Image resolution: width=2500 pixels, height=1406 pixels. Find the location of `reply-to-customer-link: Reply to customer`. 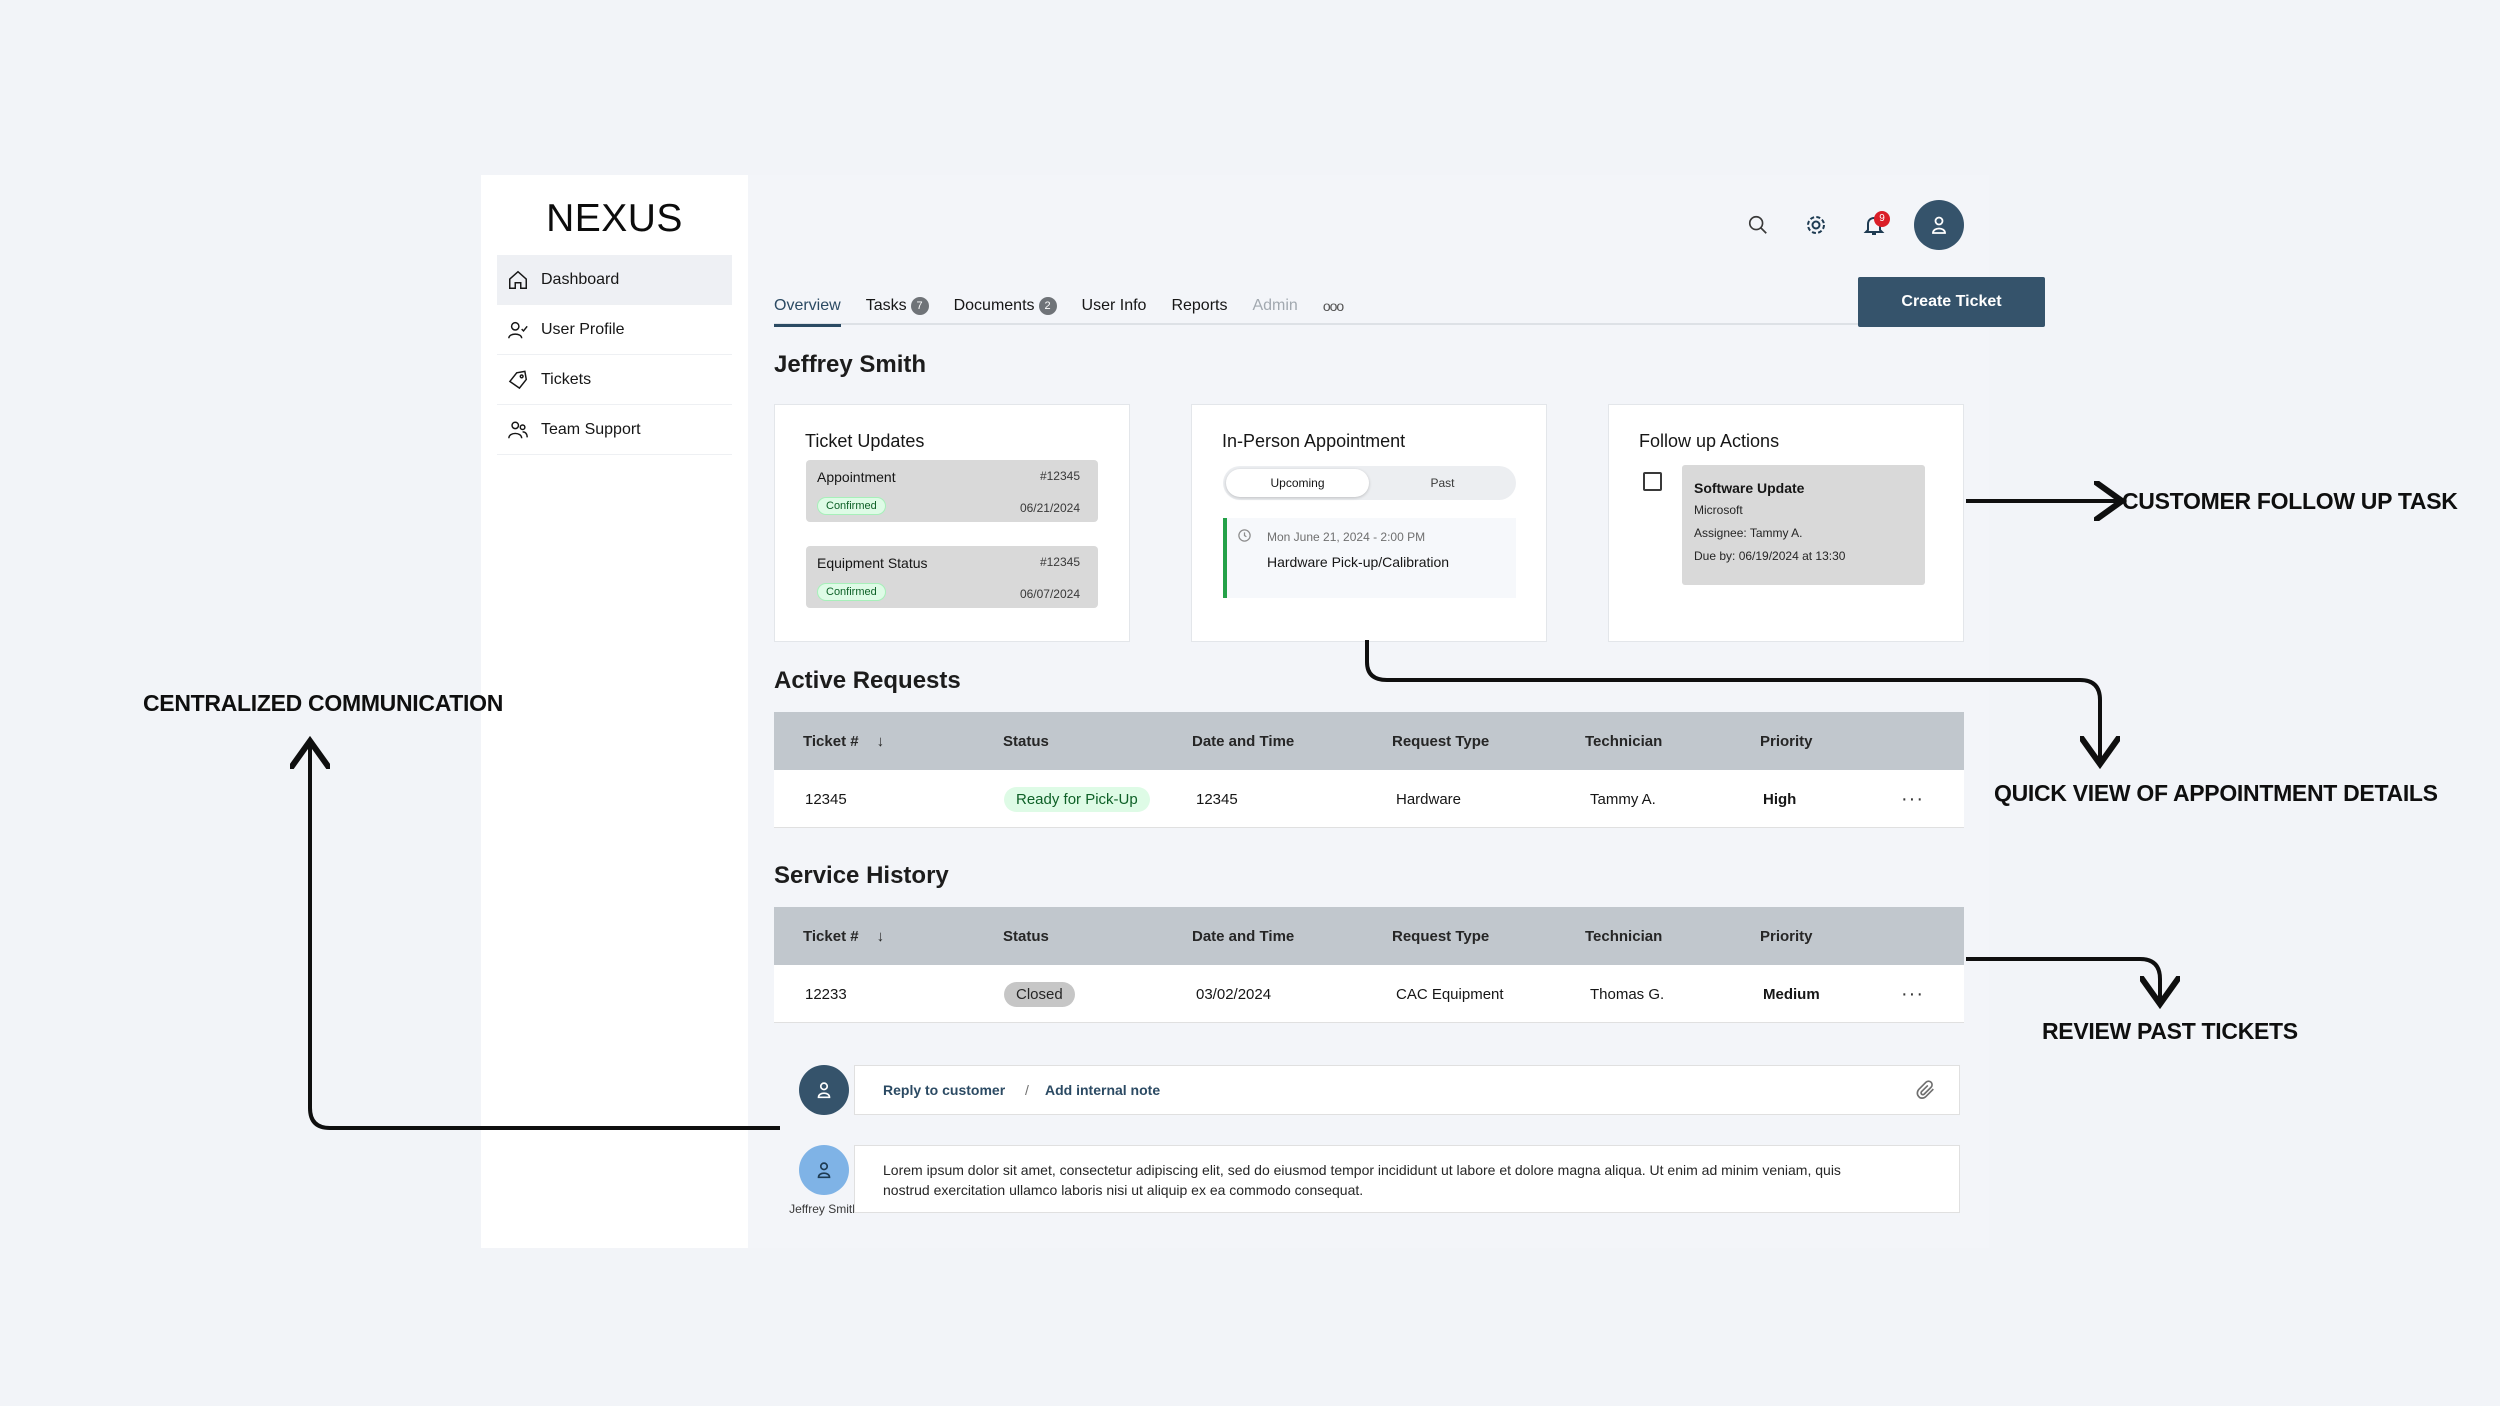

reply-to-customer-link: Reply to customer is located at coordinates (944, 1090).